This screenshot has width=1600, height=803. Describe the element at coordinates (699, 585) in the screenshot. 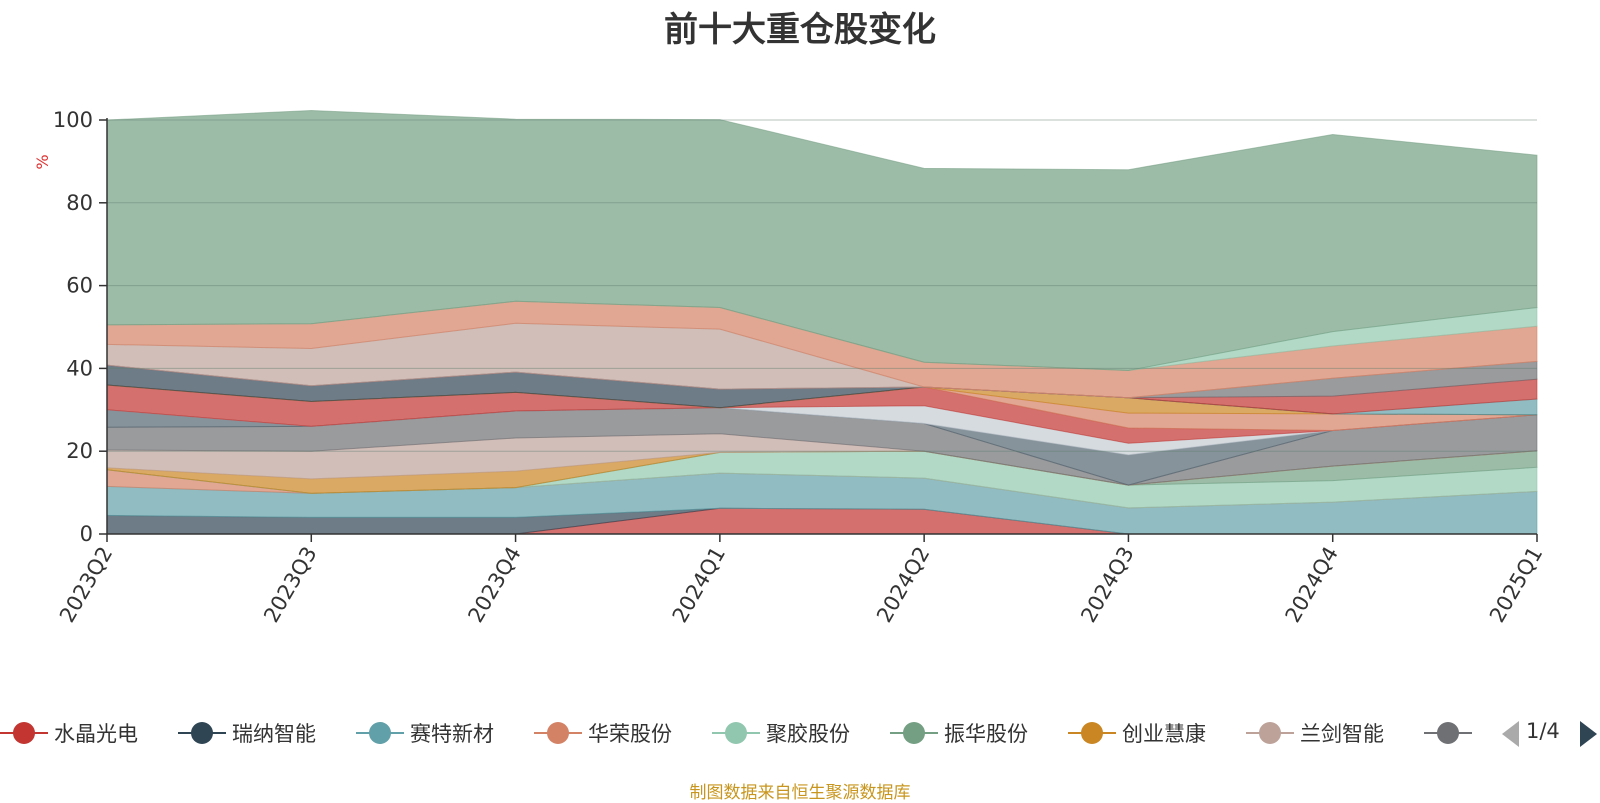

I see `x-tick-label: 2024Q1` at that location.